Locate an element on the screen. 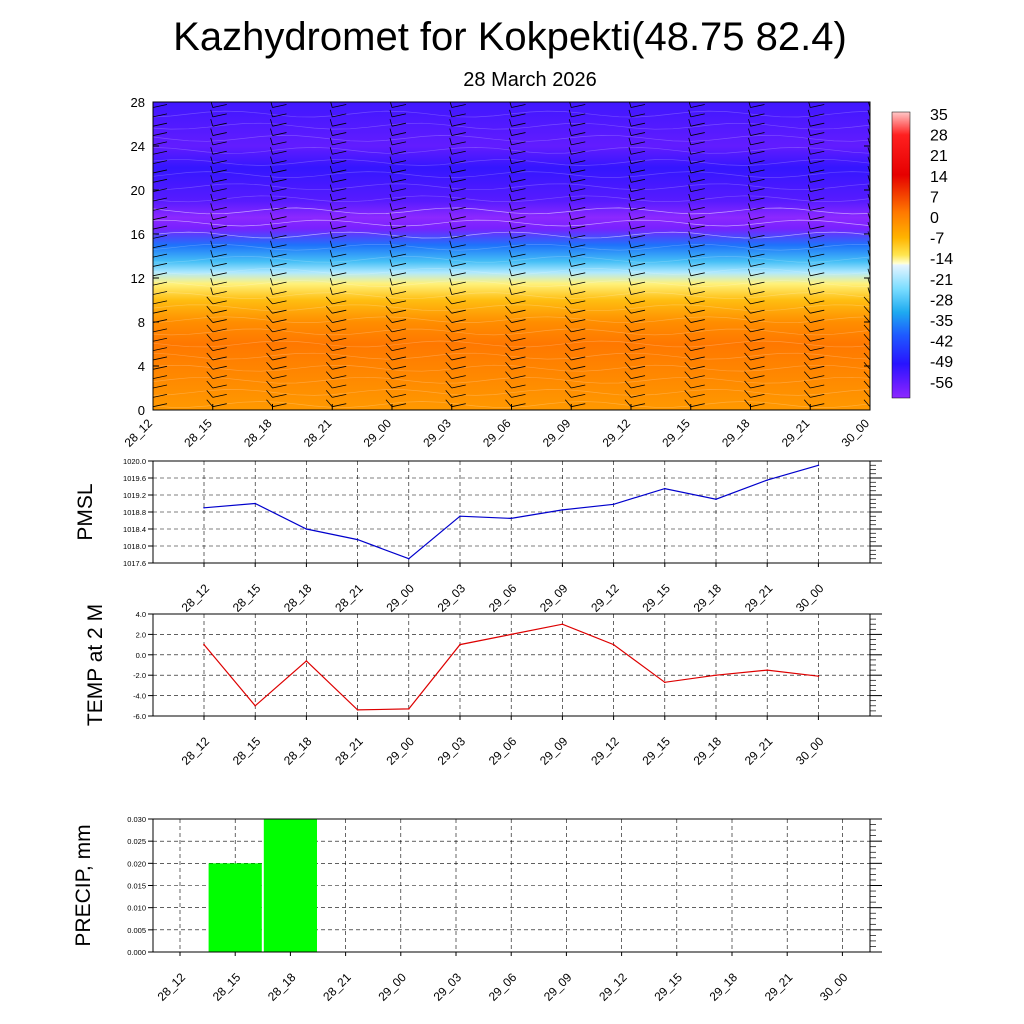 The image size is (1024, 1024). colorbar-label: 7 is located at coordinates (934, 197).